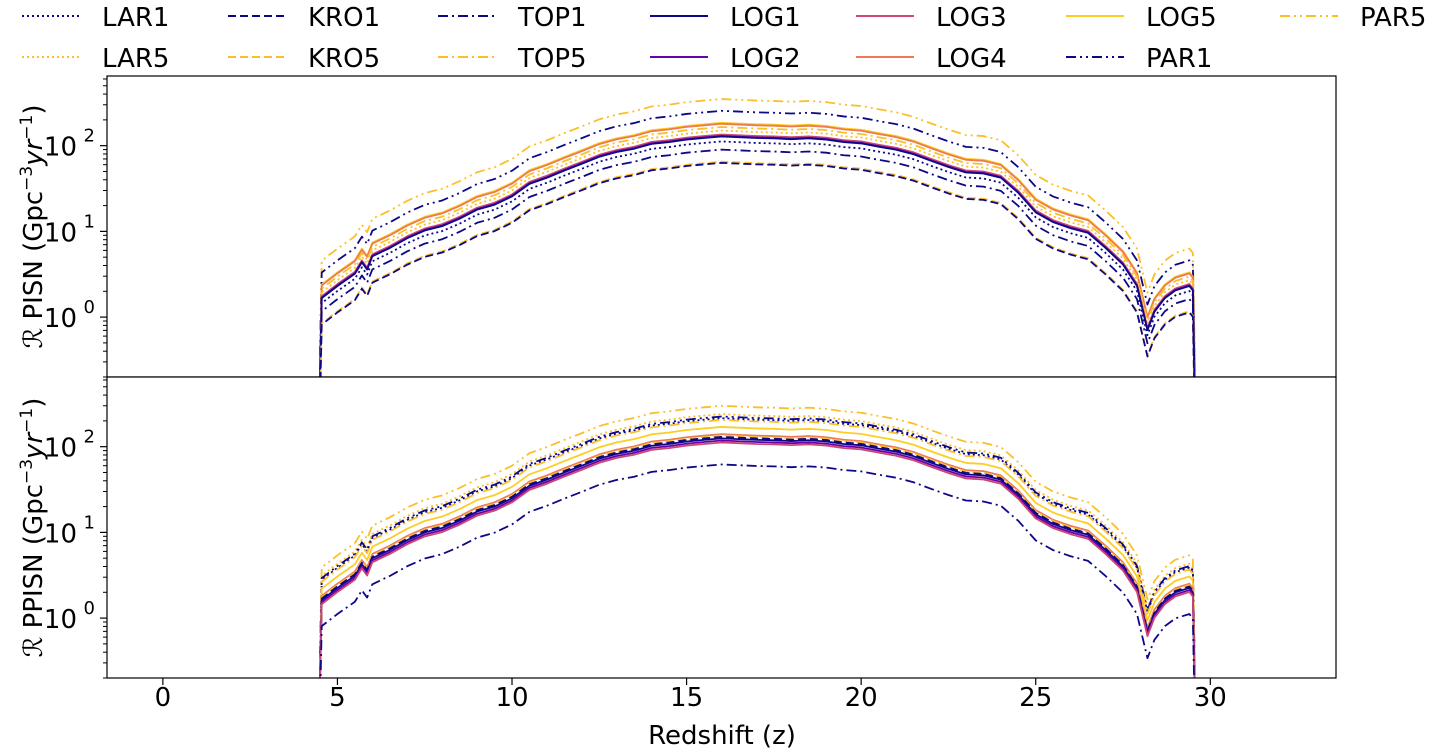 This screenshot has height=753, width=1436. I want to click on x-axis: 0 5 10 15 20 25 30, so click(691, 698).